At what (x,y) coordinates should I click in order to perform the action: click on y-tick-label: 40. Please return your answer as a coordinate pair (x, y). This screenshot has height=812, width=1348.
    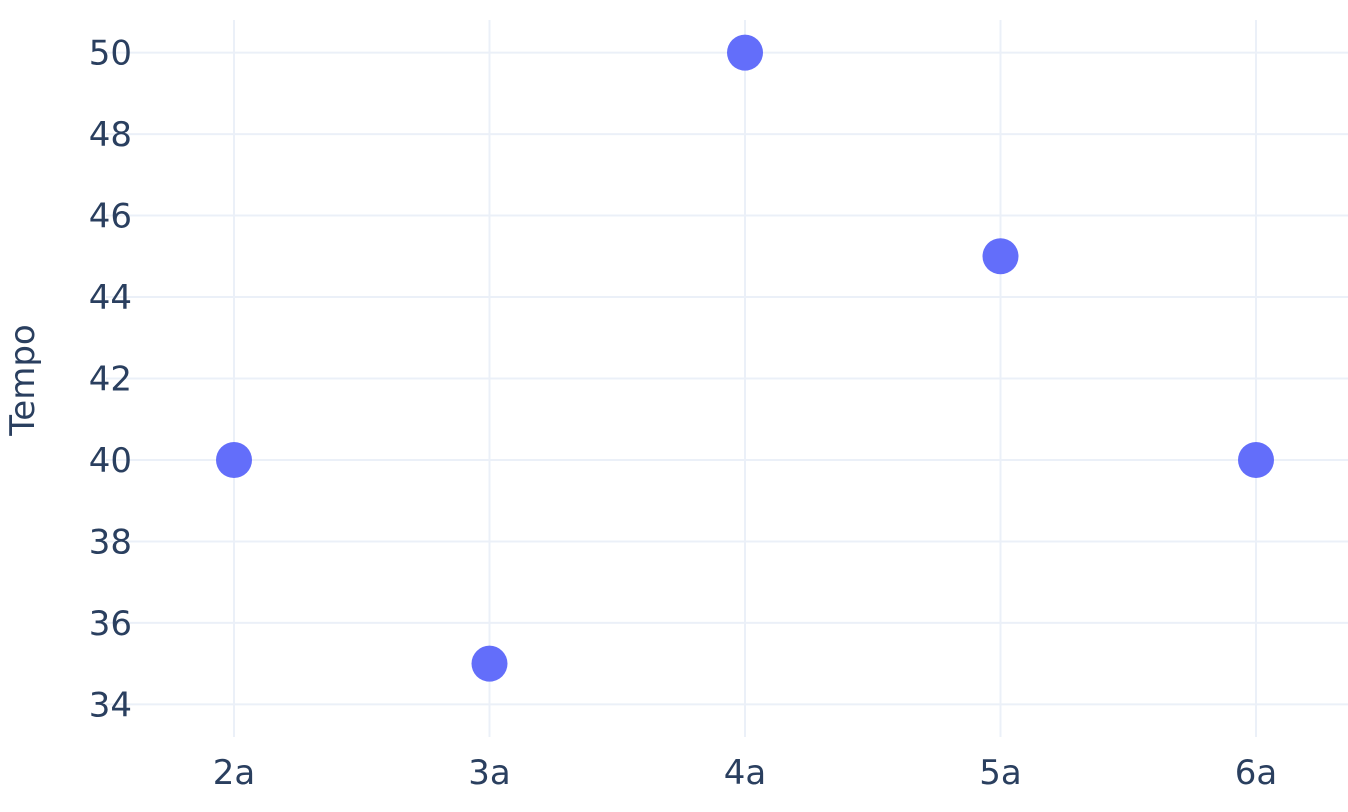
    Looking at the image, I should click on (110, 461).